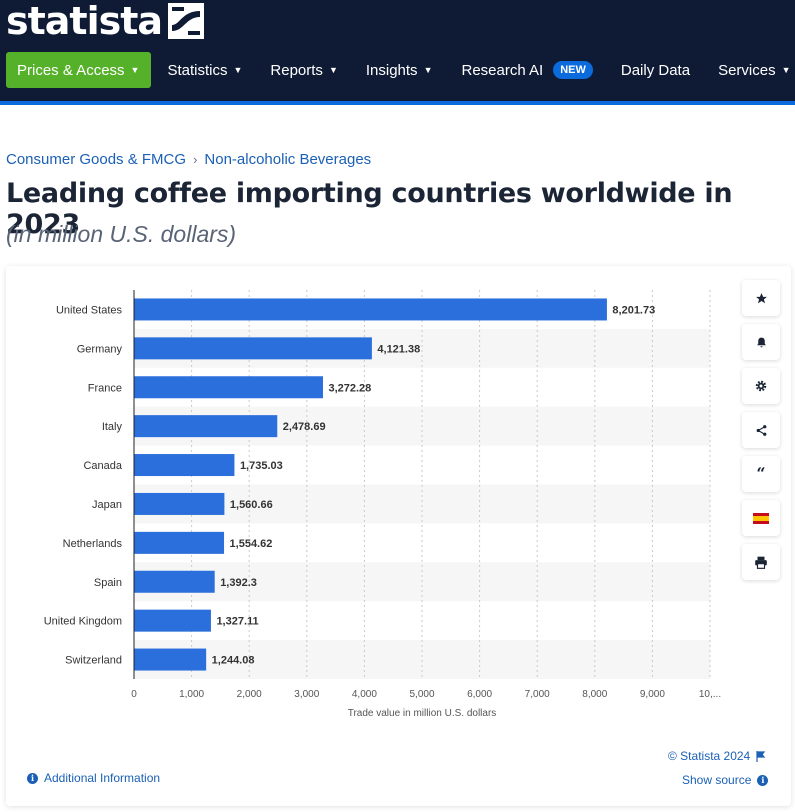  I want to click on data-label: 1,554.62, so click(251, 544).